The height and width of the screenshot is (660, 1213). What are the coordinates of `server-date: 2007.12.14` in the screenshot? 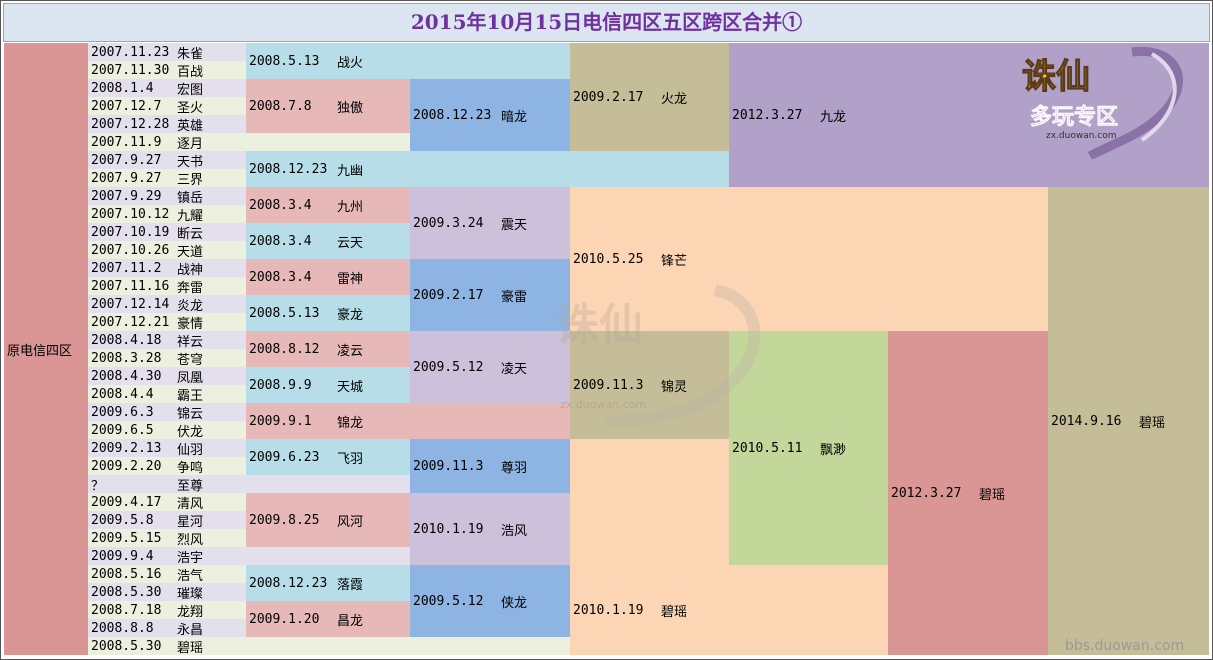 It's located at (130, 304).